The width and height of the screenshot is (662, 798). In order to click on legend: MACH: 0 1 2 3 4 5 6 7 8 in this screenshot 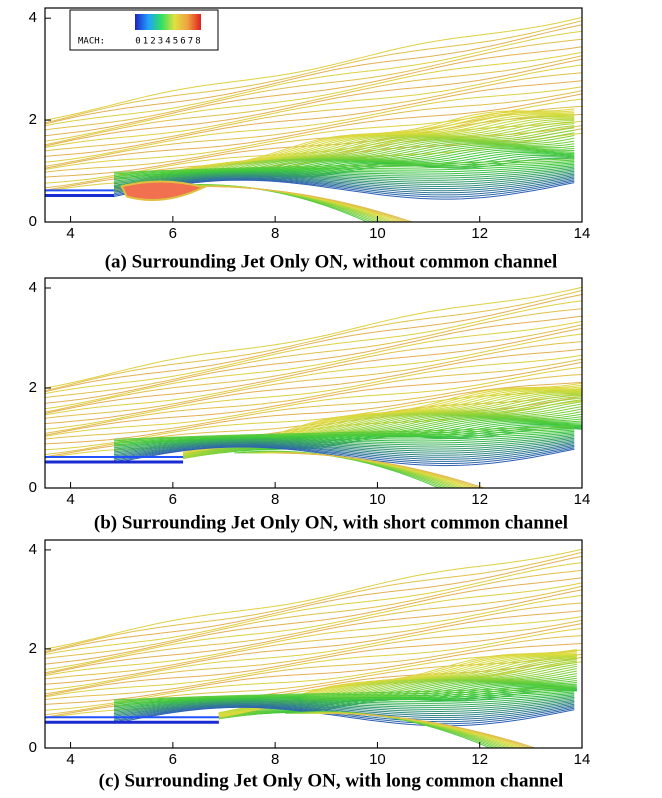, I will do `click(144, 30)`.